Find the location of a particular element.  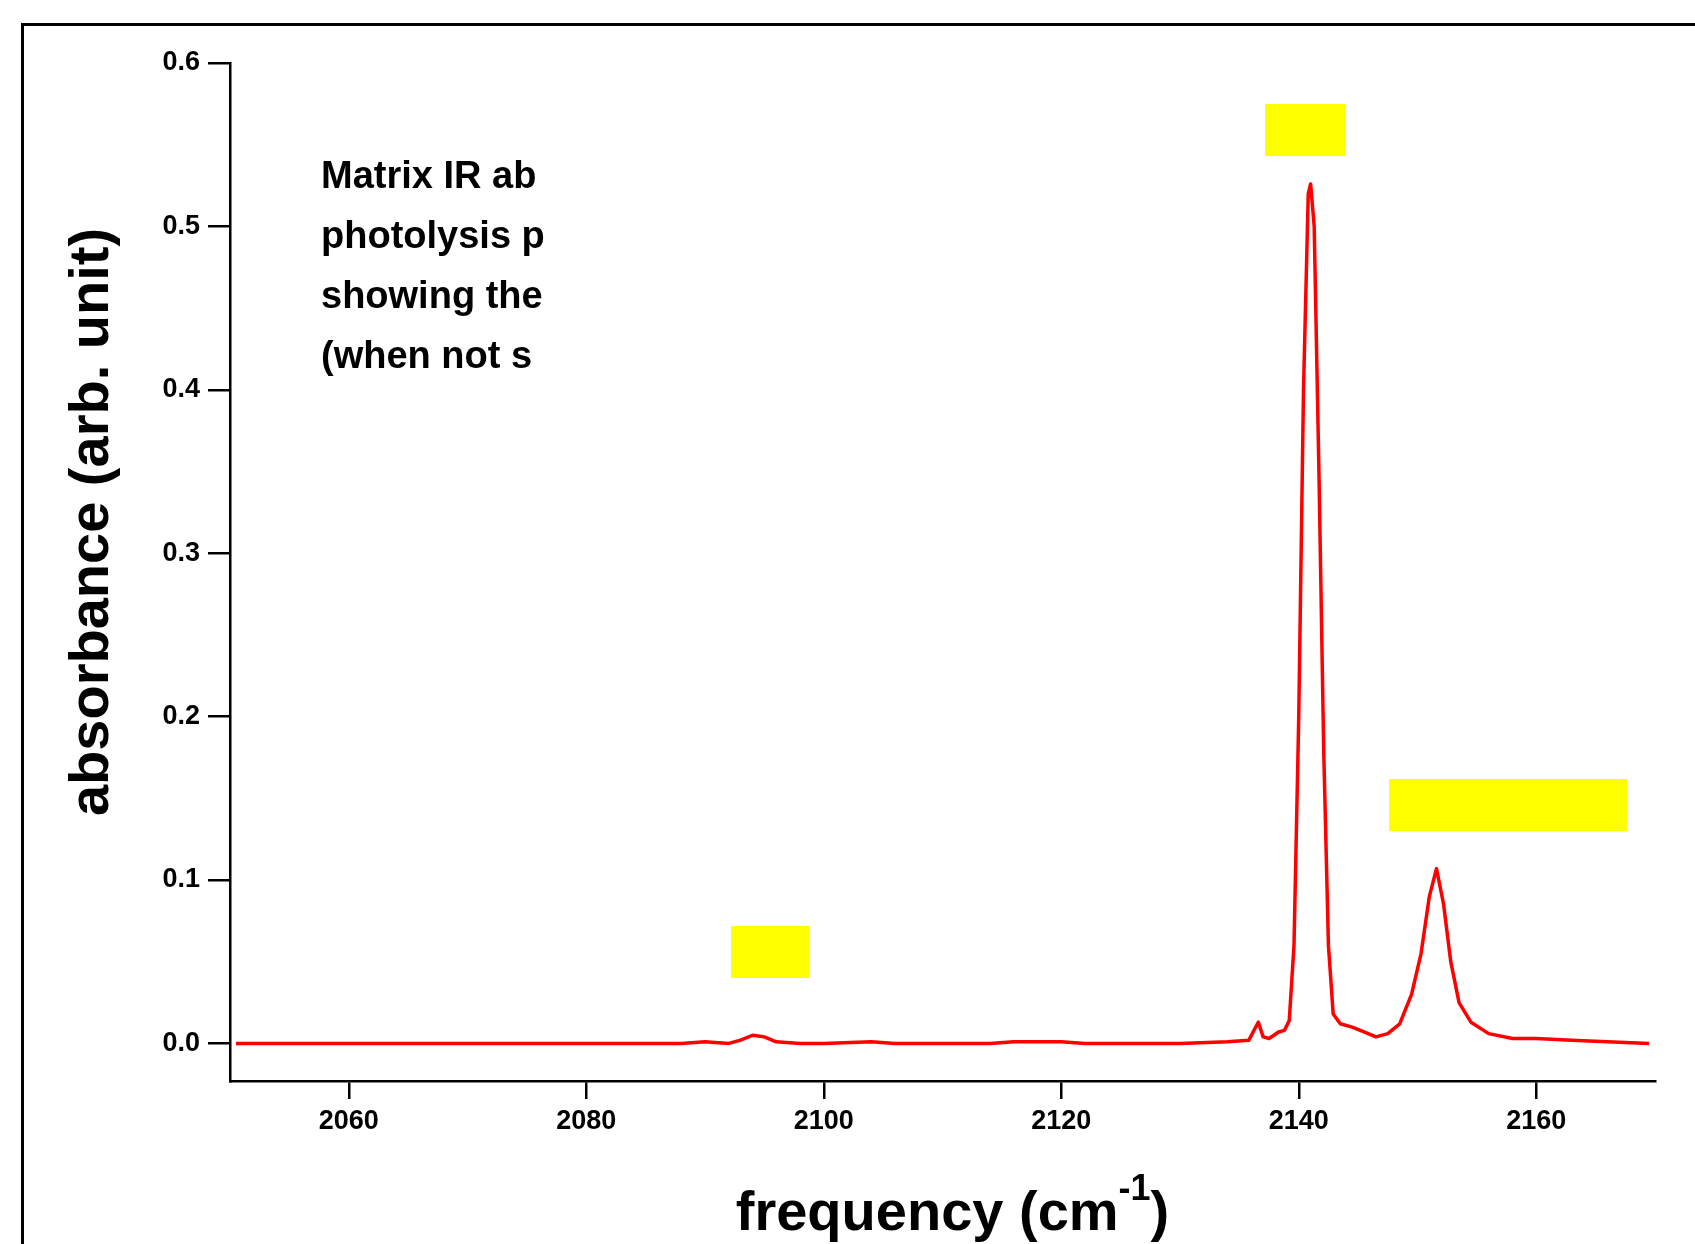

y-tick-label: 0.4 is located at coordinates (181, 388).